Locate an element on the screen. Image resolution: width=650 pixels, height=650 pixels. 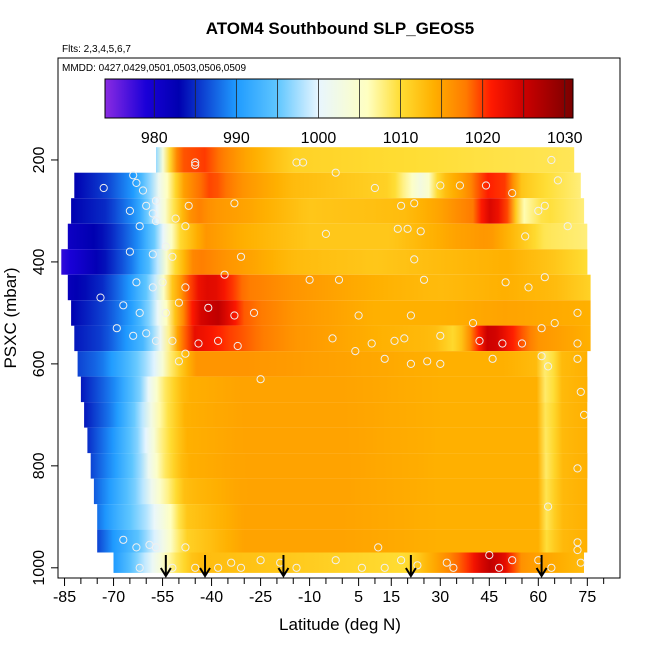
x-tick-label: -85 is located at coordinates (64, 597).